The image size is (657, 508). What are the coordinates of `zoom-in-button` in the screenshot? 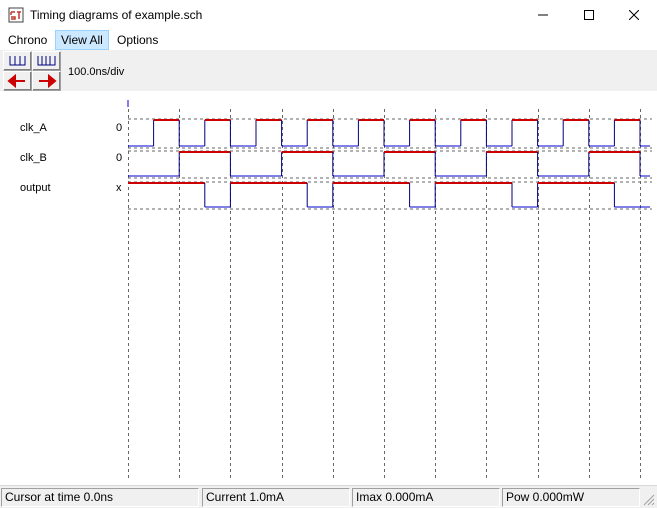 It's located at (17, 61).